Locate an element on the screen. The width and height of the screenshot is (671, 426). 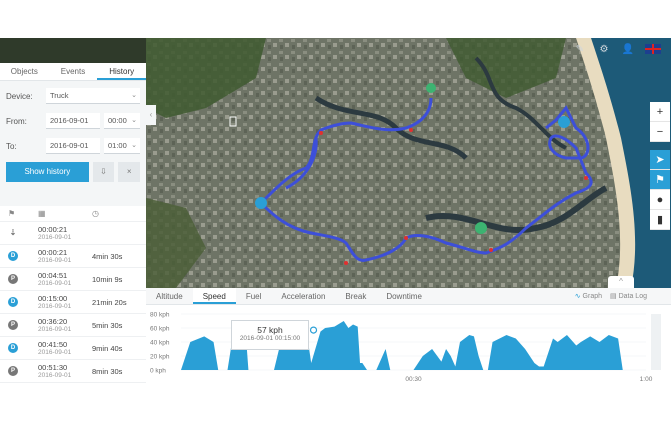
tab-break: Break is located at coordinates (356, 296).